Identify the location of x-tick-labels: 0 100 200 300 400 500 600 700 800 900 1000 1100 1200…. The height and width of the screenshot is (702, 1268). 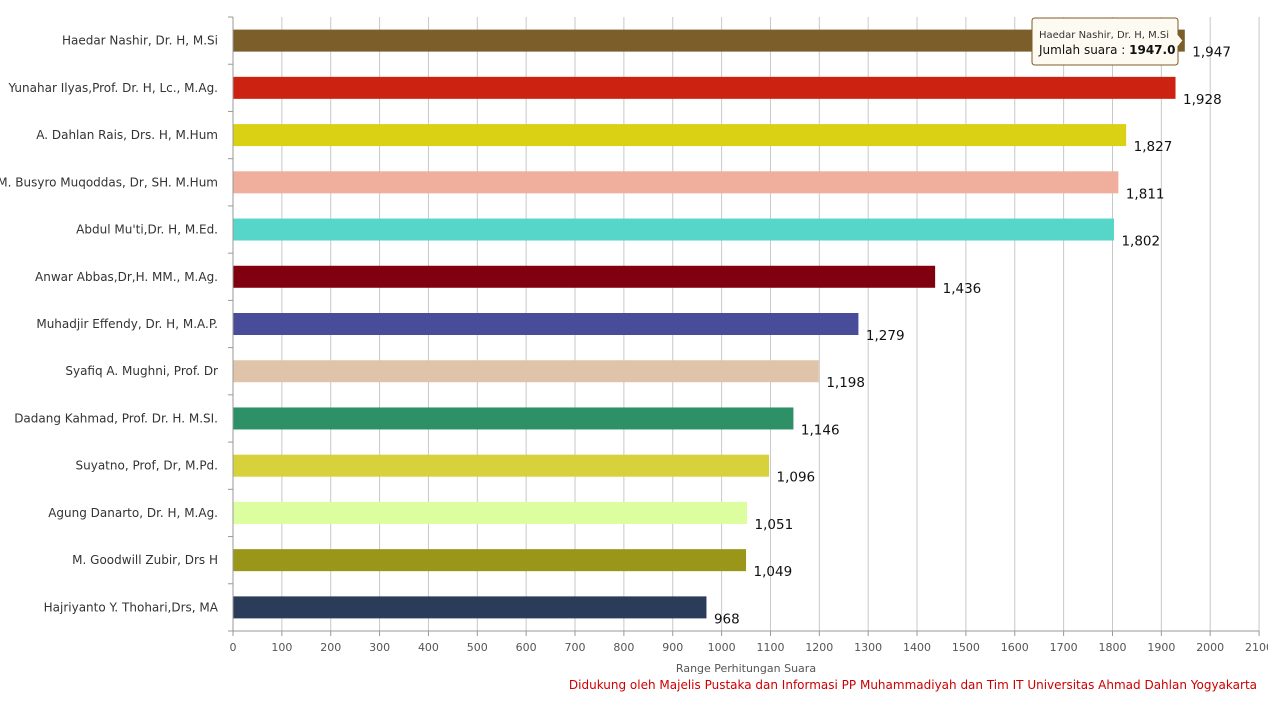
(749, 647).